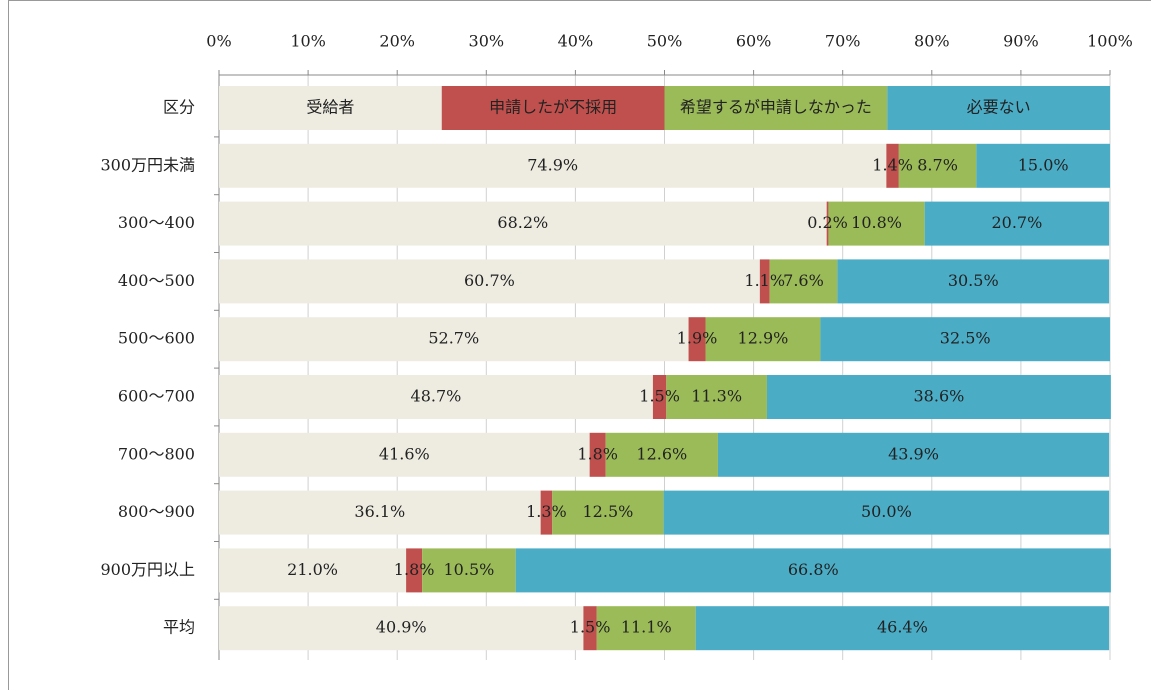 Image resolution: width=1151 pixels, height=690 pixels. I want to click on legend-label: 申請したが不採用, so click(553, 107).